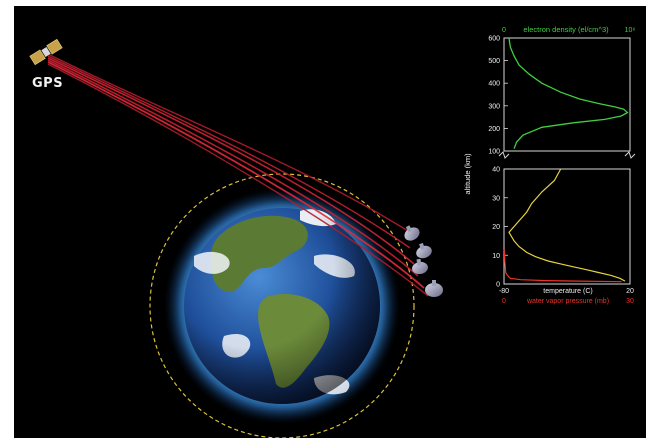 The width and height of the screenshot is (660, 444). I want to click on vapor-axis-label: water vapor pressure (mb), so click(567, 301).